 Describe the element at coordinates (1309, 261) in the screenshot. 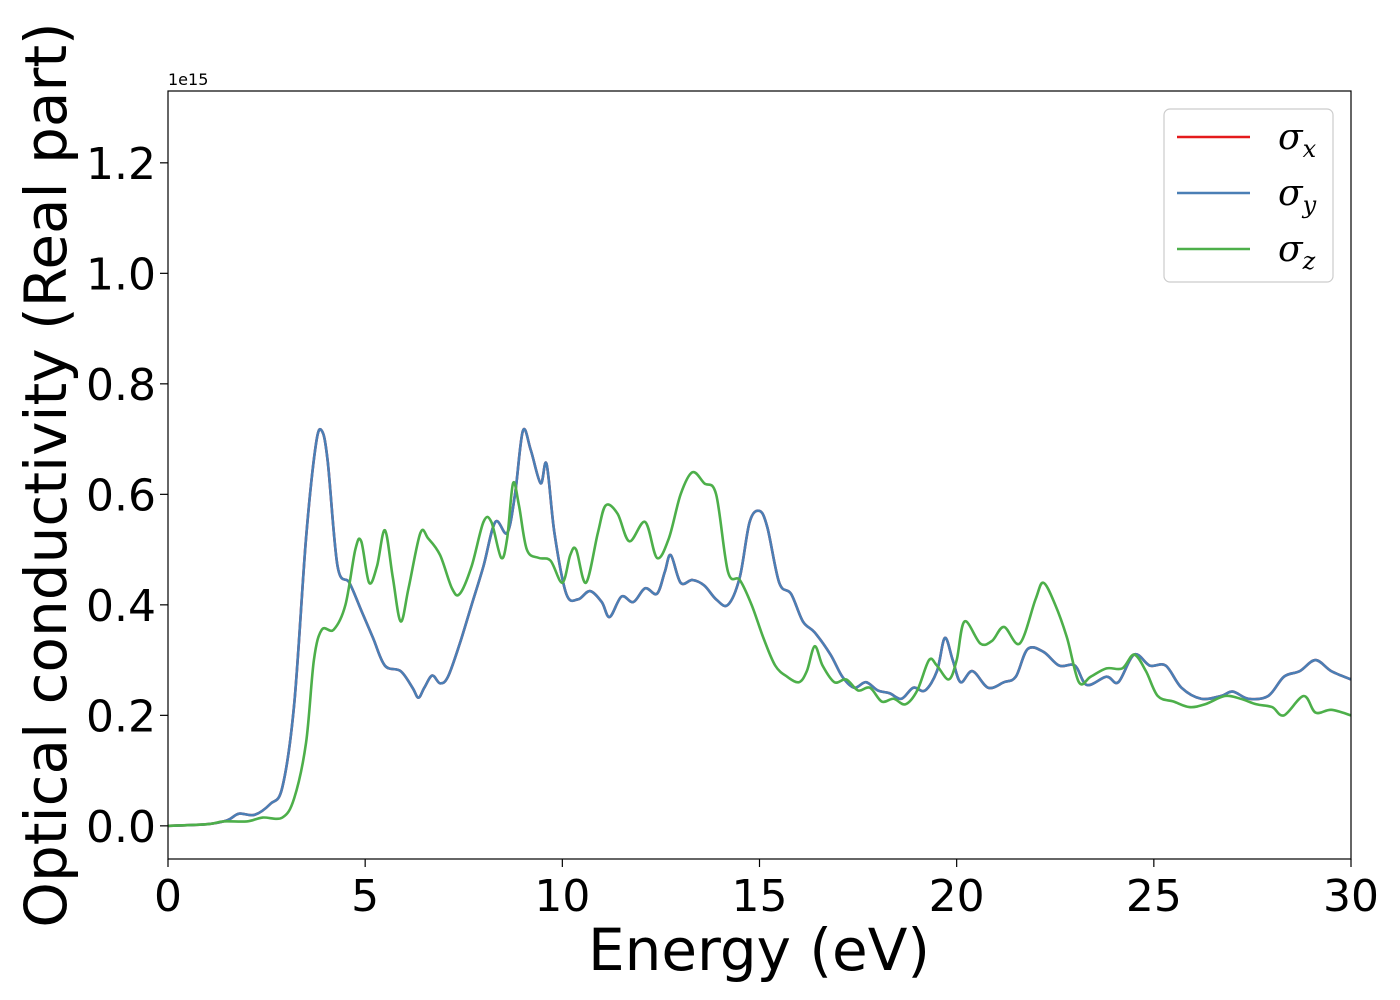

I see `legend-subscript: z` at that location.